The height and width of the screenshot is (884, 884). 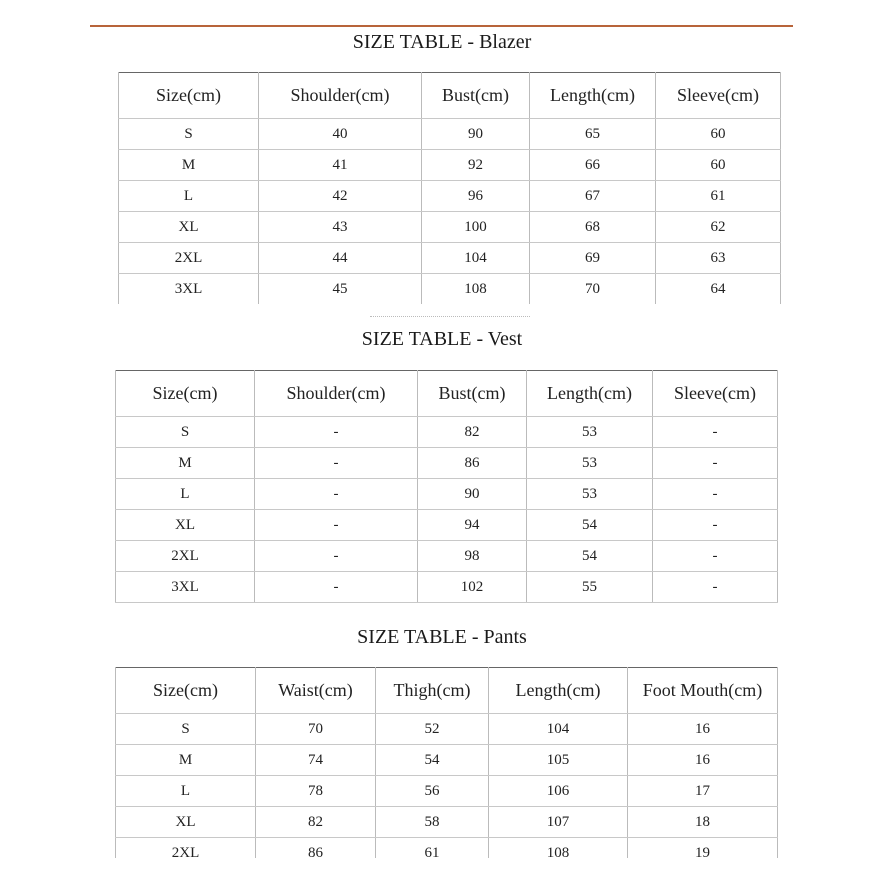 I want to click on header-rule, so click(x=441, y=26).